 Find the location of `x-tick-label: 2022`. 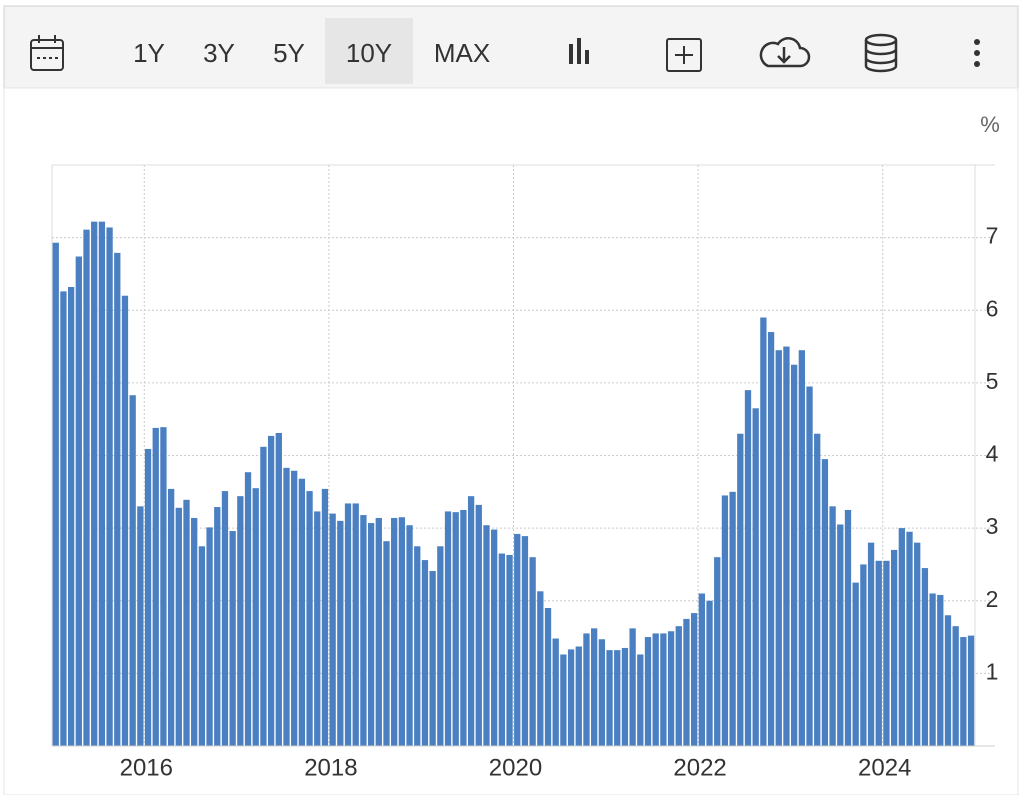

x-tick-label: 2022 is located at coordinates (699, 767).